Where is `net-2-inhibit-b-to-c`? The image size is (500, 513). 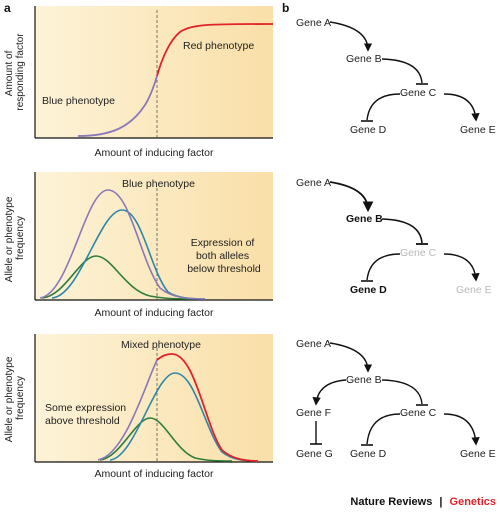
net-2-inhibit-b-to-c is located at coordinates (402, 231).